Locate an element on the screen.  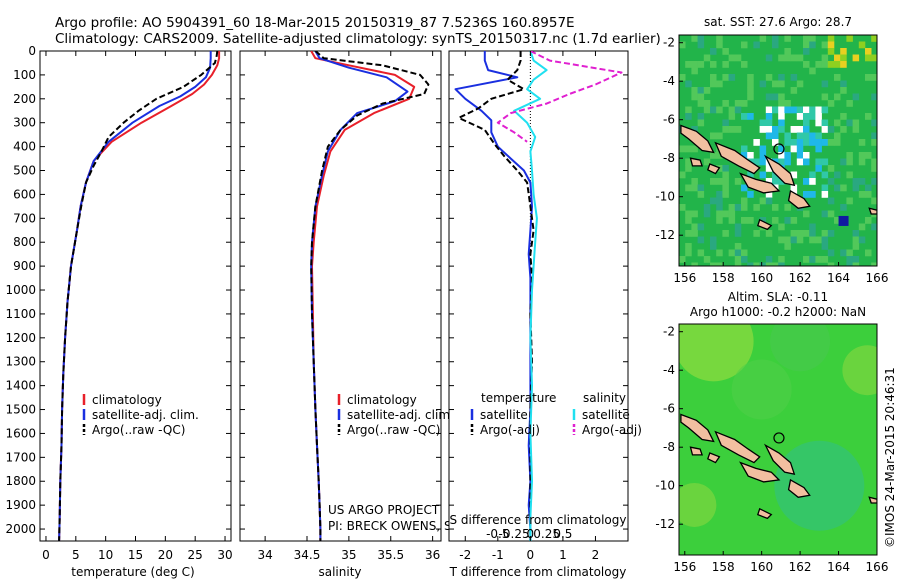
x-tick-label: 30 is located at coordinates (224, 555).